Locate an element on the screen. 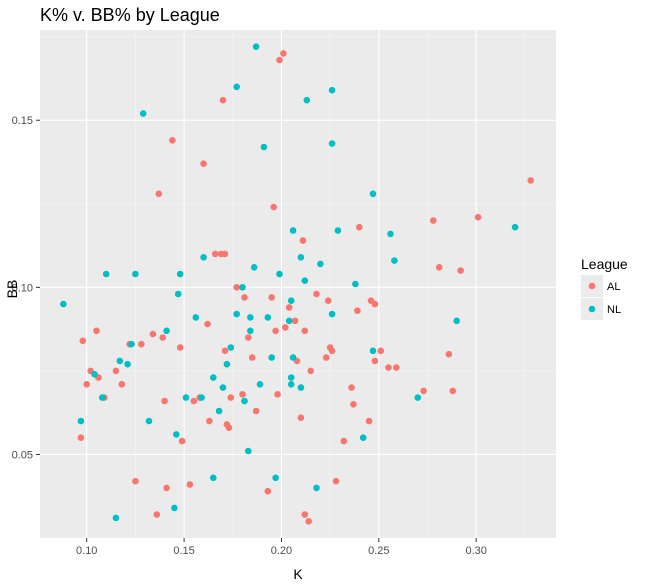 The width and height of the screenshot is (645, 586). y-axis-ticks: 0.05 0.10 0.15 is located at coordinates (26, 288).